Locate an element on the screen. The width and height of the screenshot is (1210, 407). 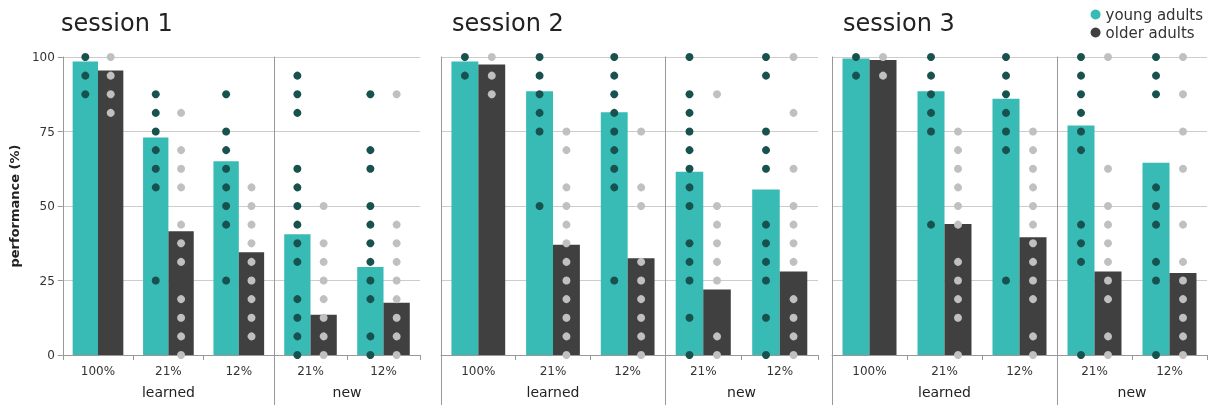
legend-label: older adults is located at coordinates (1150, 32).